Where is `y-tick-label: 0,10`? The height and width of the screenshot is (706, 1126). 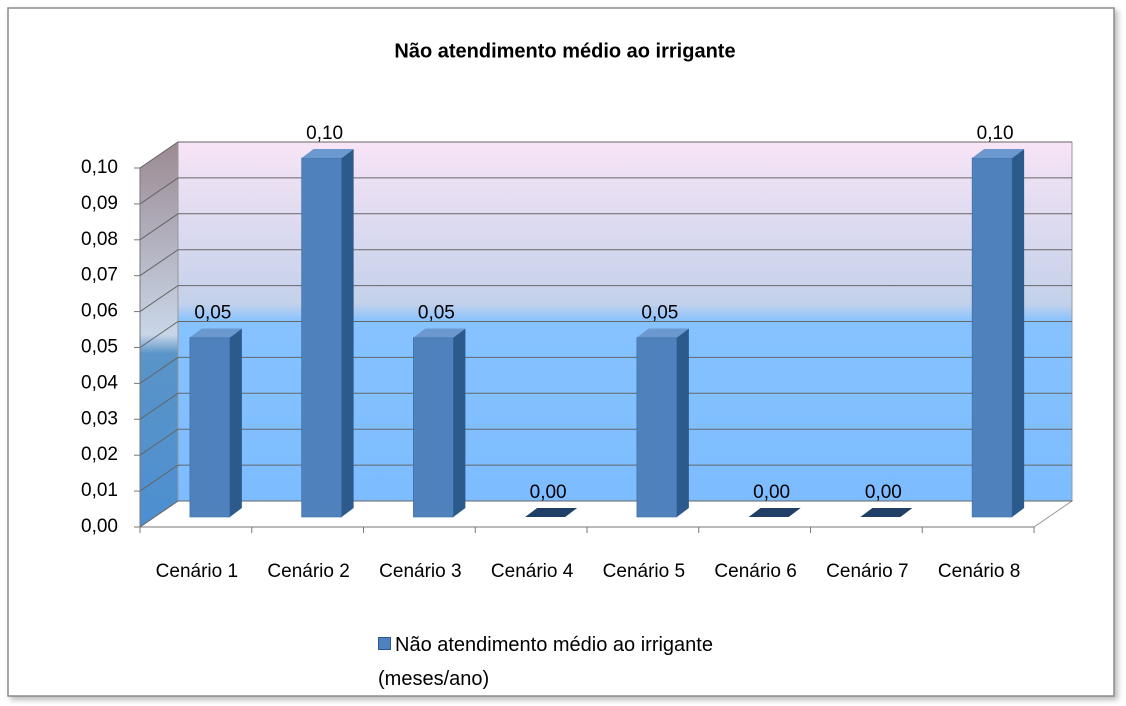
y-tick-label: 0,10 is located at coordinates (99, 167).